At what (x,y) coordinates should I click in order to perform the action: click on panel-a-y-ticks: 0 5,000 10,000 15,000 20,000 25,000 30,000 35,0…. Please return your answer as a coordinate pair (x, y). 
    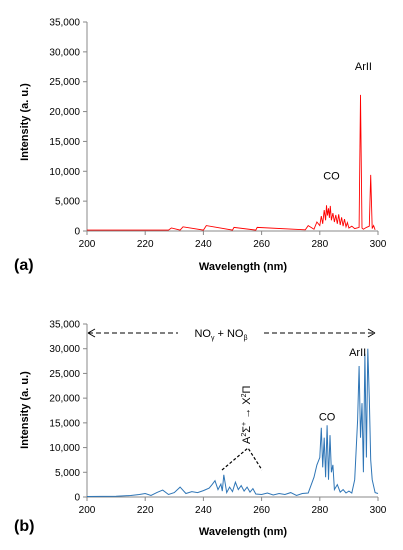
    Looking at the image, I should click on (68, 128).